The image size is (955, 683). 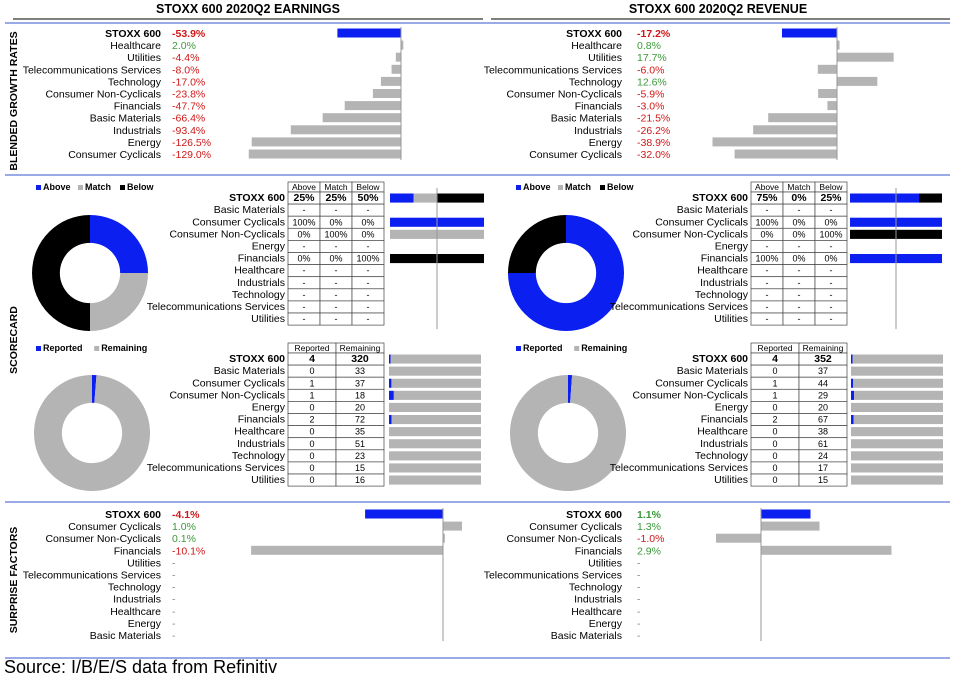 I want to click on reported-table-earnings-cell-value: 1, so click(x=311, y=395).